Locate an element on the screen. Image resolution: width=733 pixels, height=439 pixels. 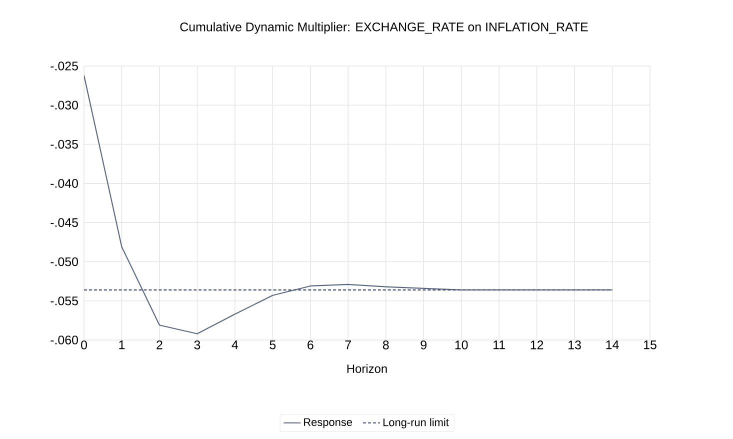
x-tick-label: 4 is located at coordinates (235, 345).